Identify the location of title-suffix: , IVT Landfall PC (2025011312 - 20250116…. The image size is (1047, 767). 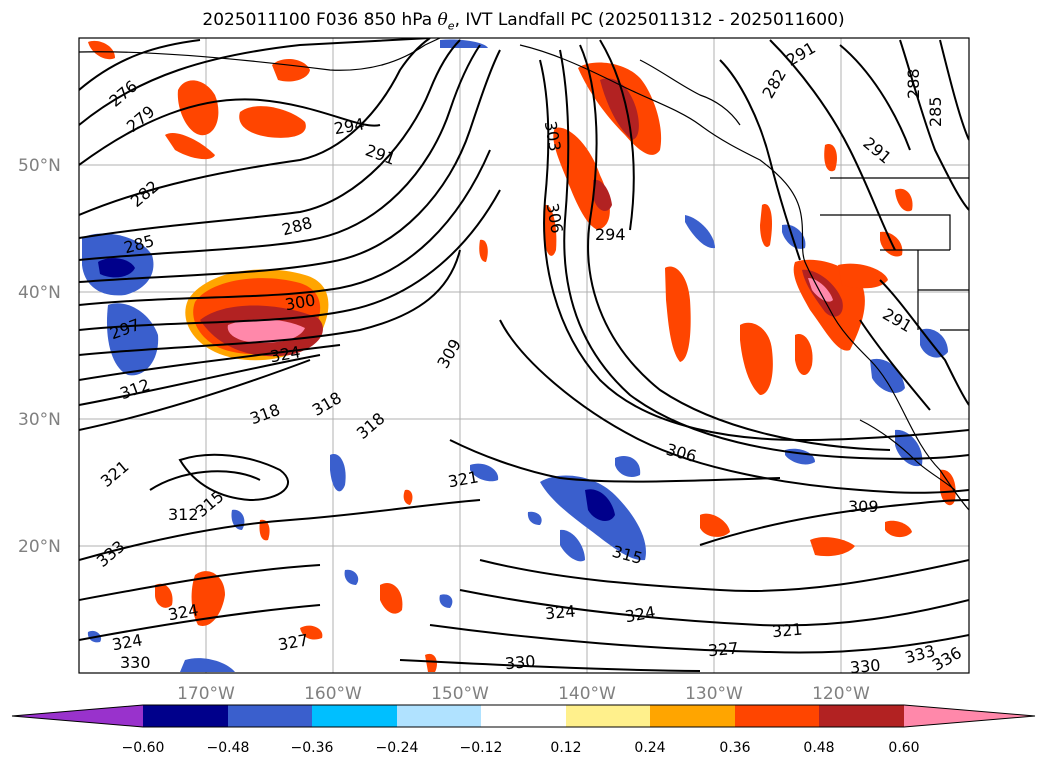
(649, 20).